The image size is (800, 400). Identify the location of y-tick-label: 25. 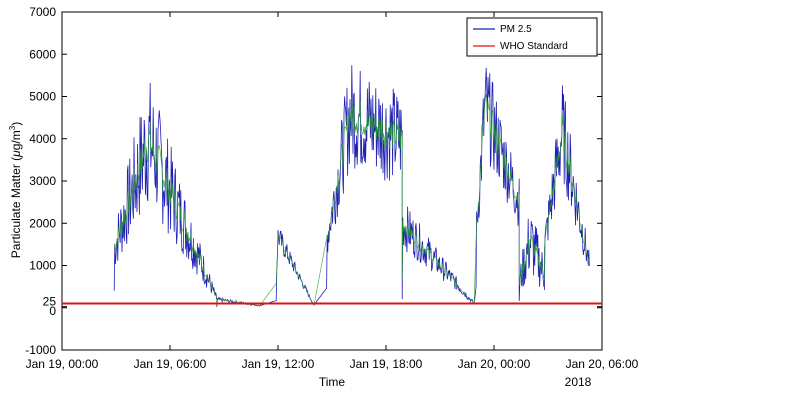
(50, 302).